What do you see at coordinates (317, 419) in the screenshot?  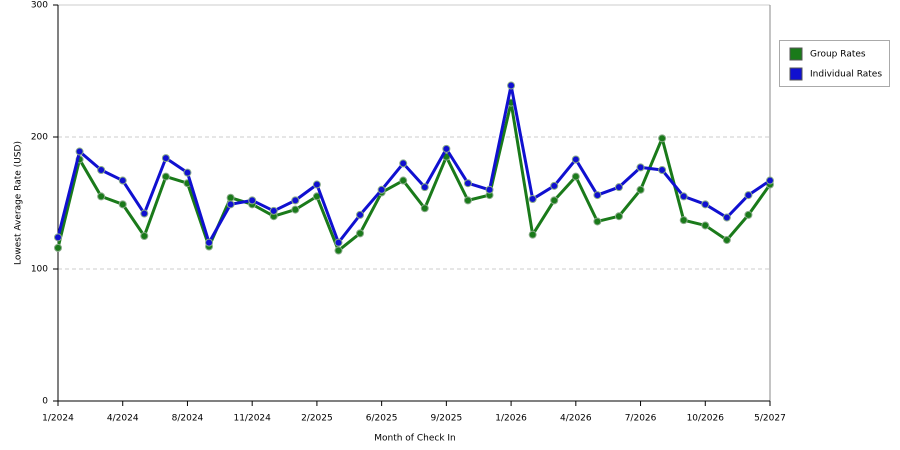 I see `x-tick-label: 2/2025` at bounding box center [317, 419].